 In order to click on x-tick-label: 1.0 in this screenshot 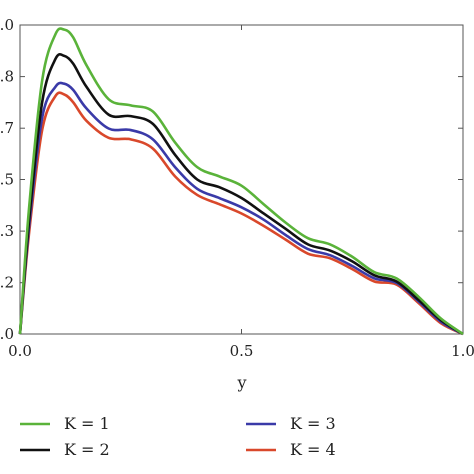, I will do `click(462, 351)`.